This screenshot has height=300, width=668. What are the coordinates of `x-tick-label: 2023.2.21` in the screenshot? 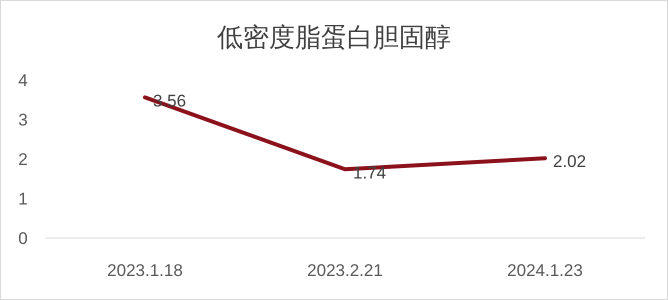 It's located at (345, 270).